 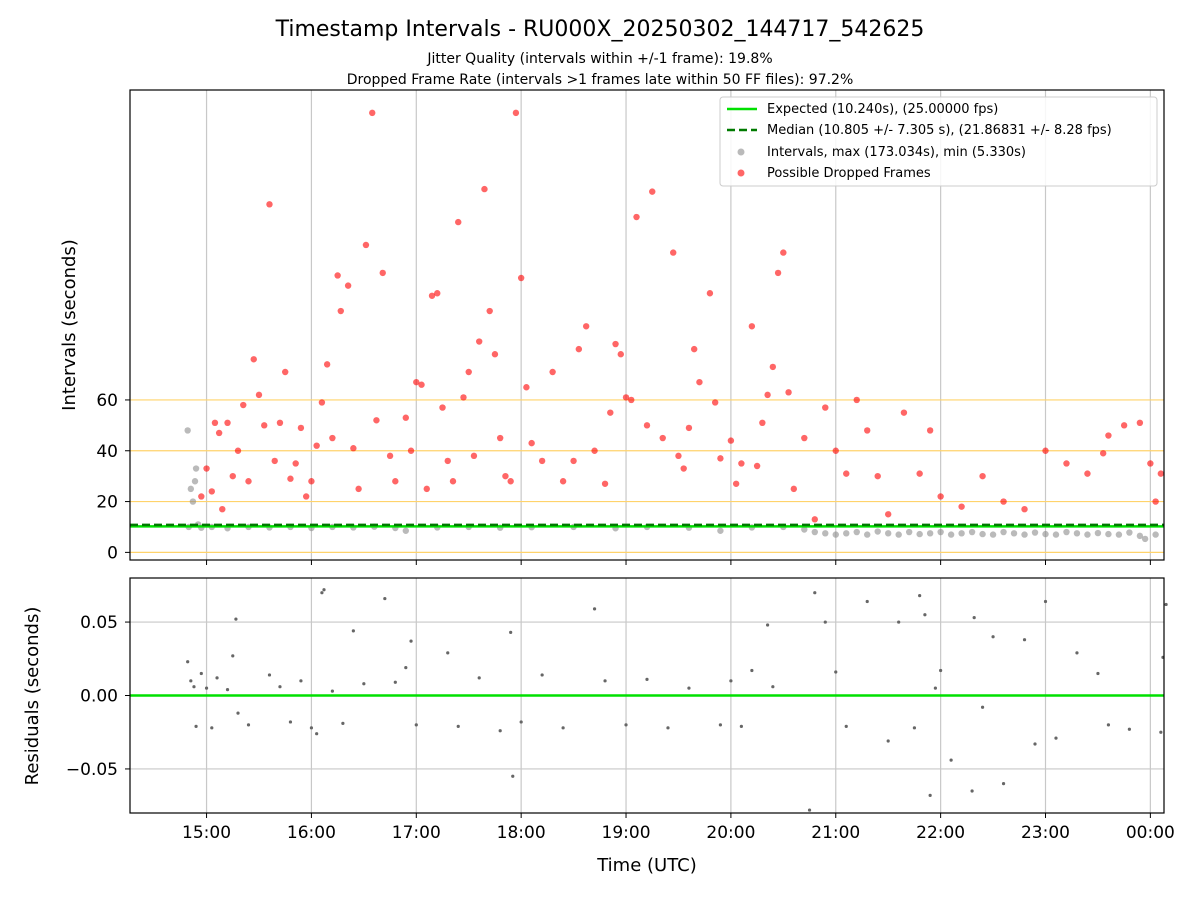 I want to click on legend-dropped-label: Possible Dropped Frames, so click(x=849, y=173).